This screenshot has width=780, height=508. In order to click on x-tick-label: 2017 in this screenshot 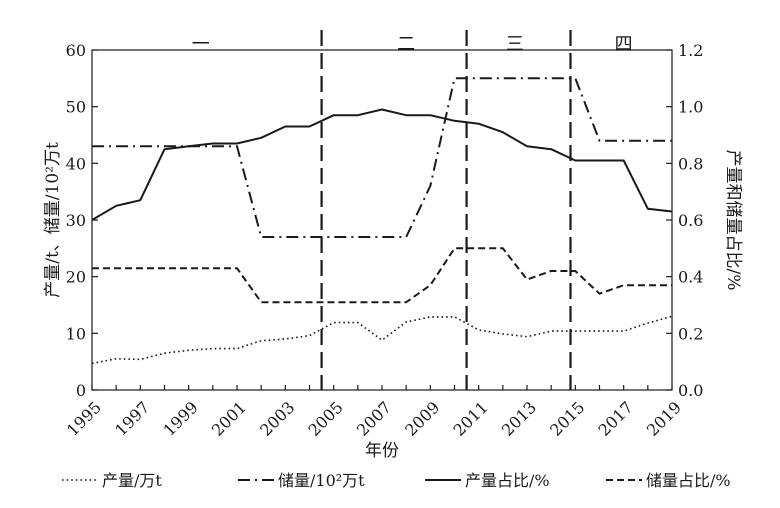, I will do `click(616, 419)`.